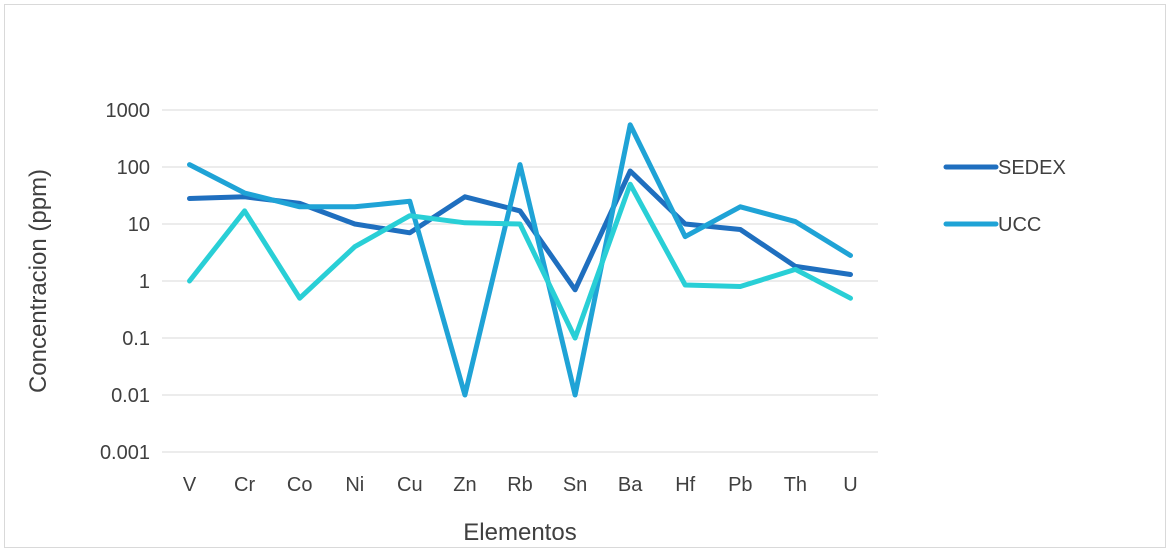  What do you see at coordinates (144, 282) in the screenshot?
I see `y-tick-label: 1` at bounding box center [144, 282].